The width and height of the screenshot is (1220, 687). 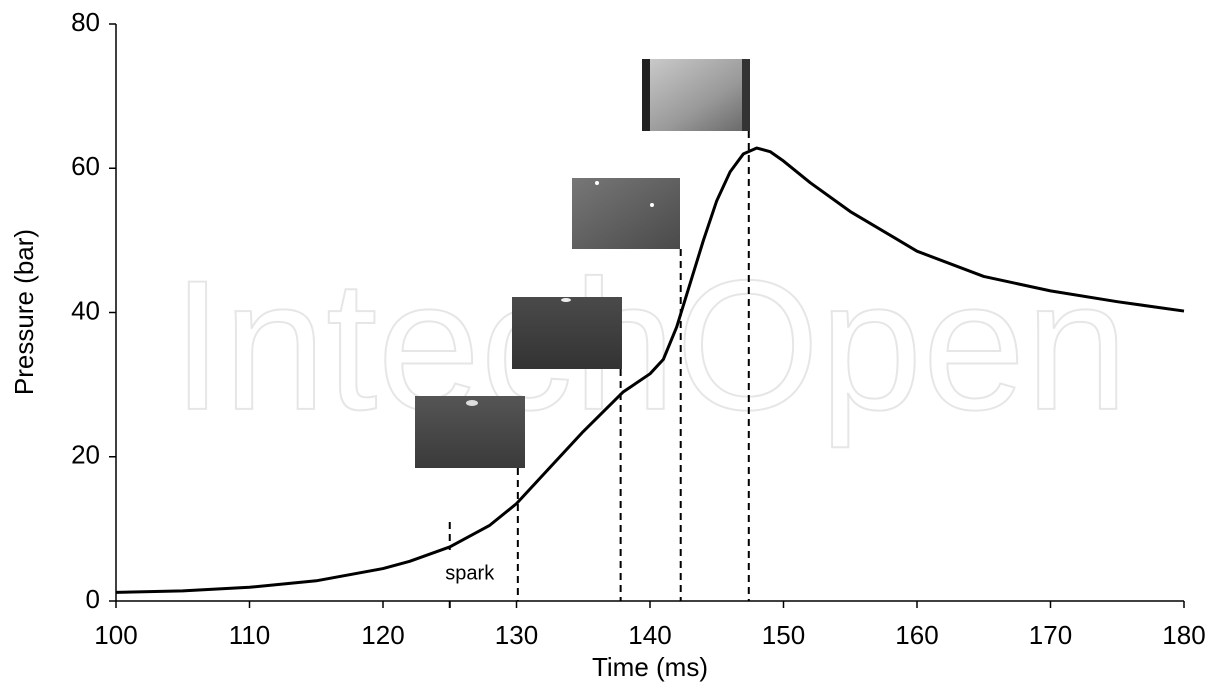 I want to click on x-tick-label: 180, so click(x=1183, y=635).